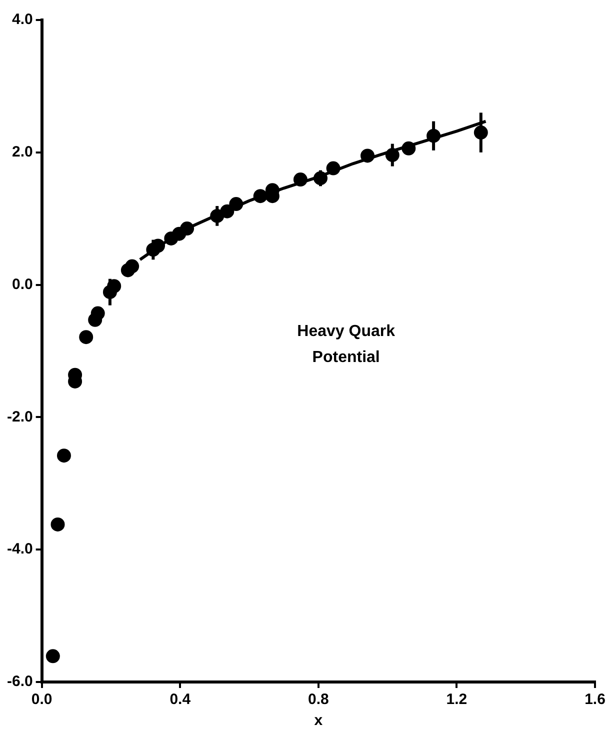  I want to click on x-tick-label: 0.0, so click(41, 699).